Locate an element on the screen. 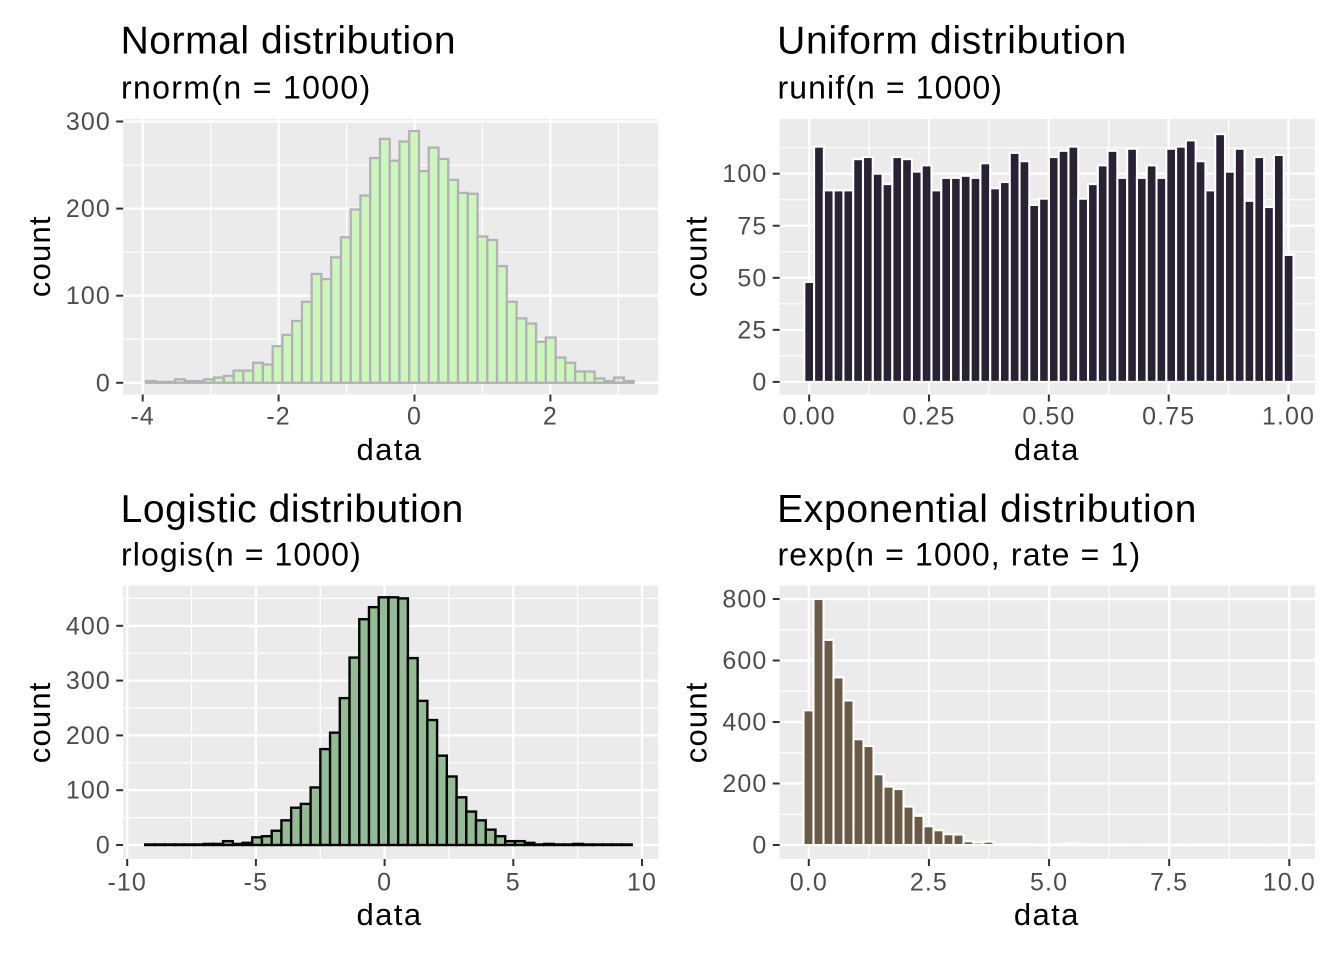  svg-text: Exponential distribution is located at coordinates (987, 509).